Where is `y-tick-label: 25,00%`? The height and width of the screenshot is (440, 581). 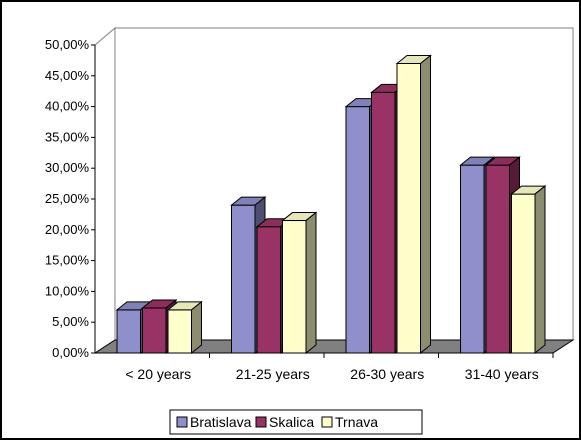
y-tick-label: 25,00% is located at coordinates (67, 198).